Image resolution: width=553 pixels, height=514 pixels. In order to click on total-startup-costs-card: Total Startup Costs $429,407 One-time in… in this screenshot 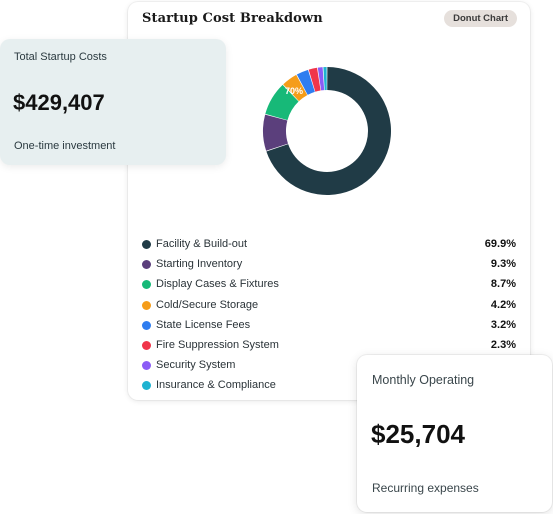, I will do `click(113, 102)`.